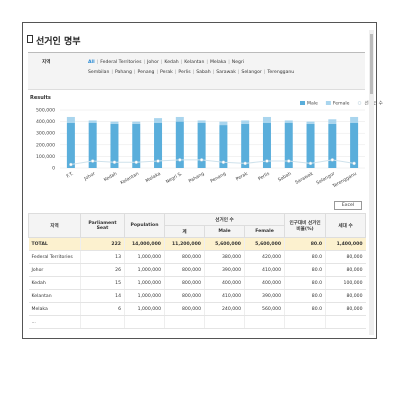  I want to click on table-cell: 14, so click(102, 296).